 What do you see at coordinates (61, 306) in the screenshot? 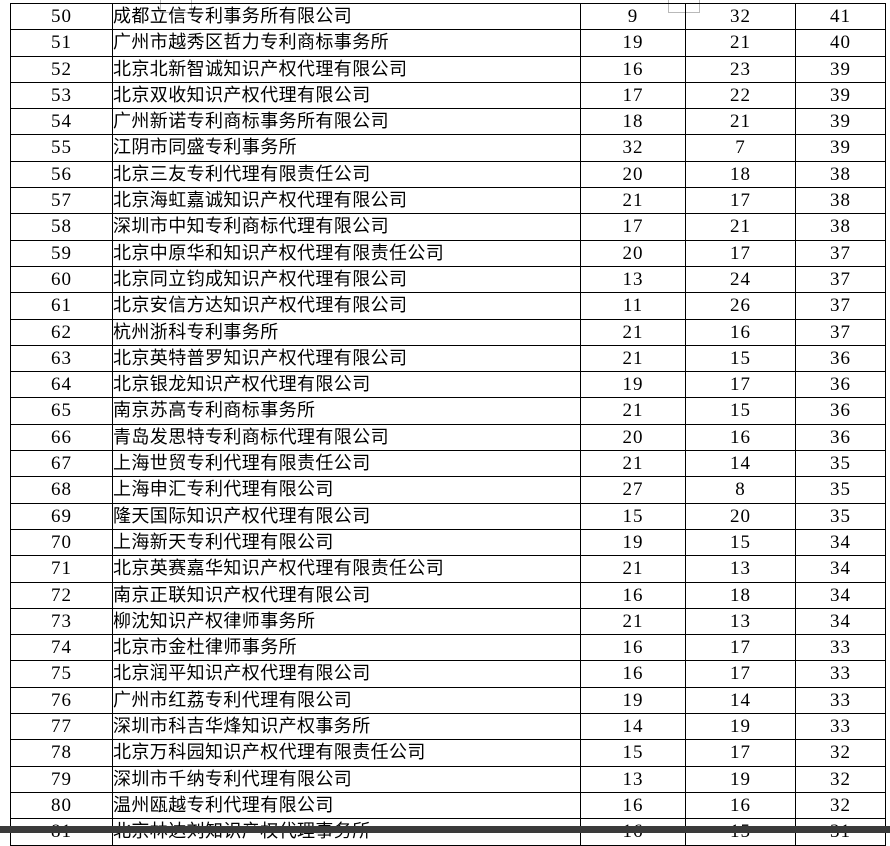
I see `cell-rank: 61` at bounding box center [61, 306].